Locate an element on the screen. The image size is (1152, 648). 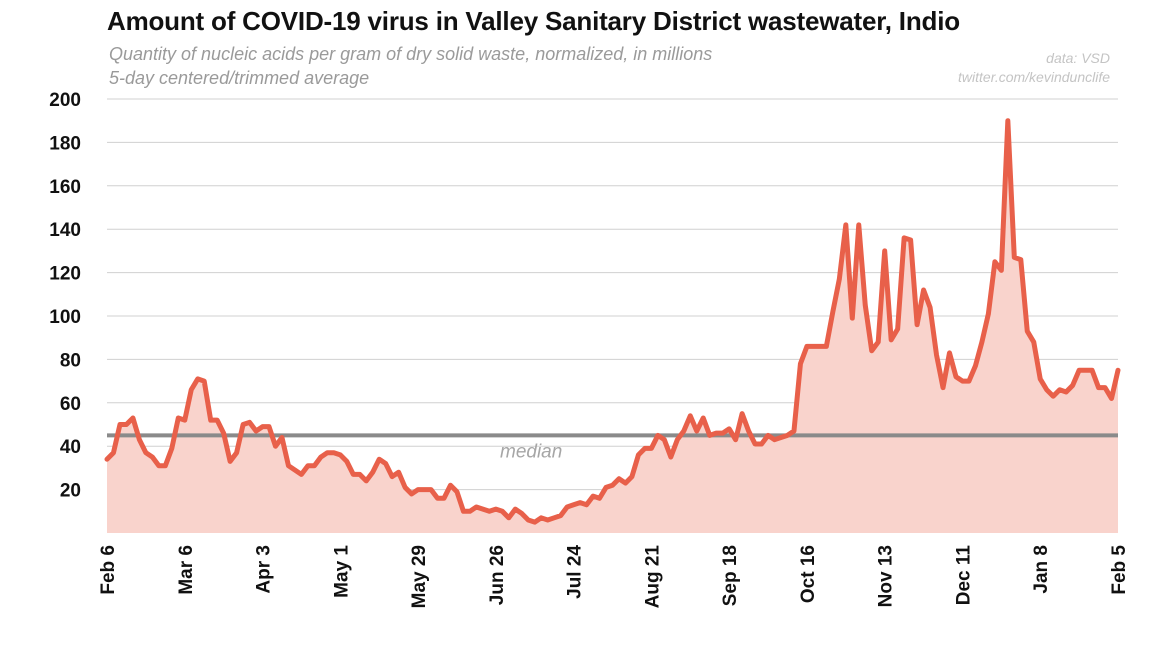
y-tick-label: 80 is located at coordinates (70, 360).